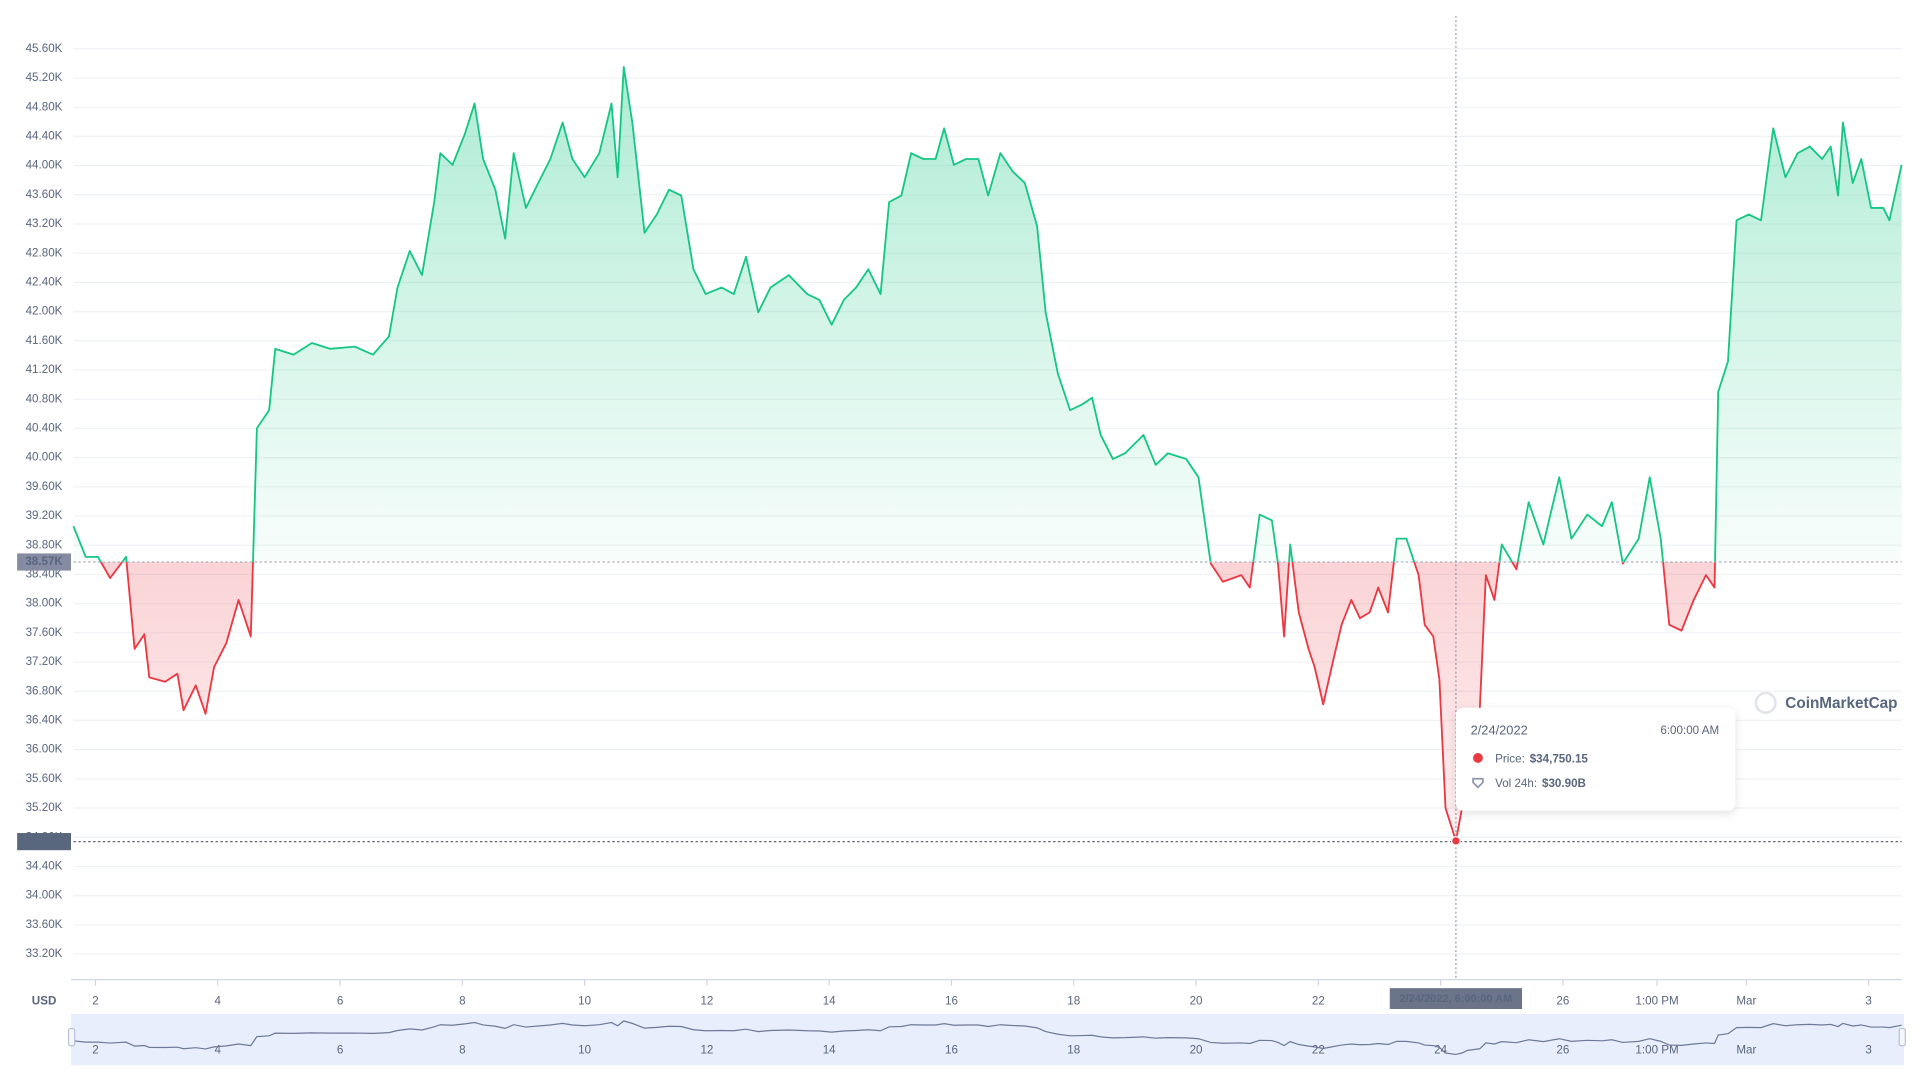 This screenshot has height=1080, width=1920. What do you see at coordinates (1656, 1050) in the screenshot?
I see `navigator-tick-label: 1:00 PM` at bounding box center [1656, 1050].